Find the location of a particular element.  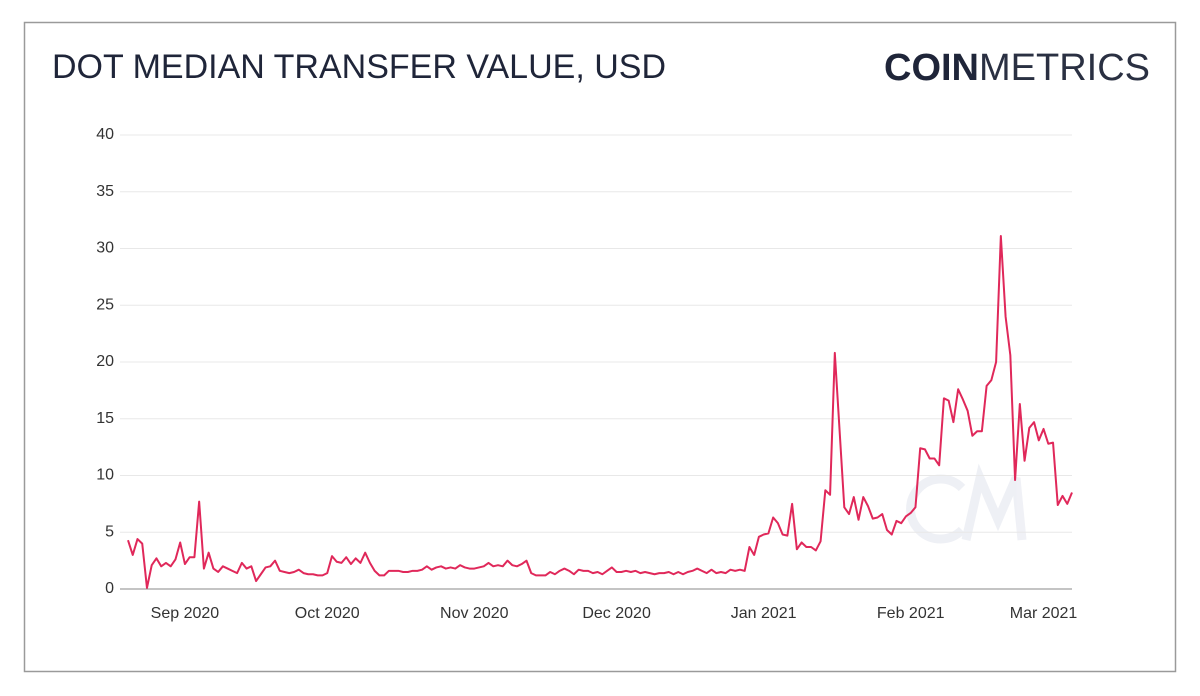

y-tick-label: 20 is located at coordinates (105, 361).